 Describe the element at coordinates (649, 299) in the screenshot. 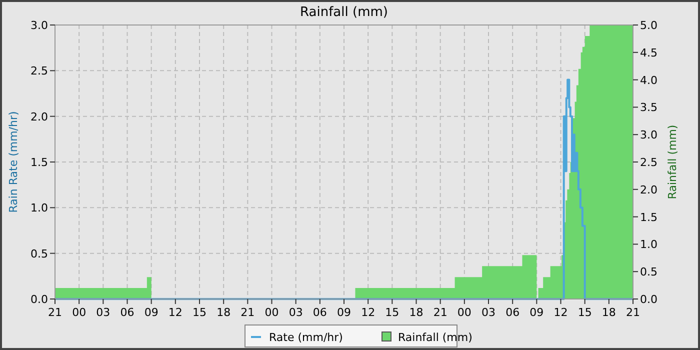

I see `y2-tick-label: 0.0` at that location.